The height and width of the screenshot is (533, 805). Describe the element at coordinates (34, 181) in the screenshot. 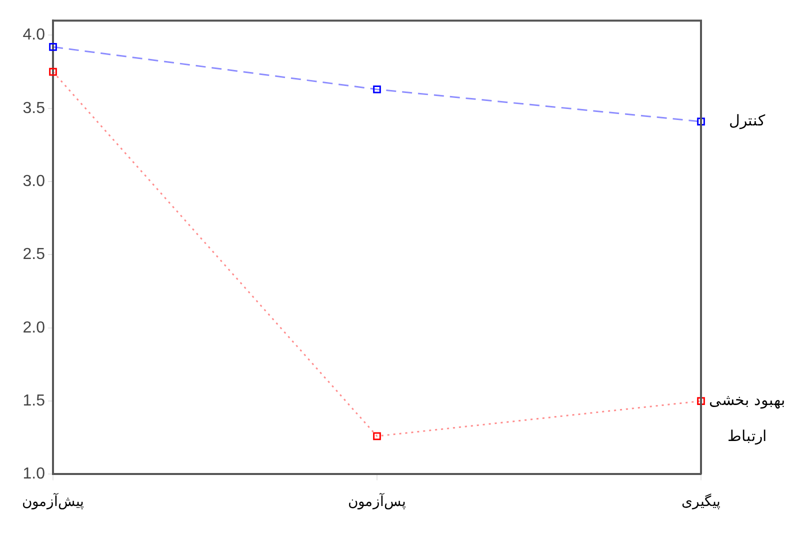

I see `y-tick-label: 3.0` at that location.